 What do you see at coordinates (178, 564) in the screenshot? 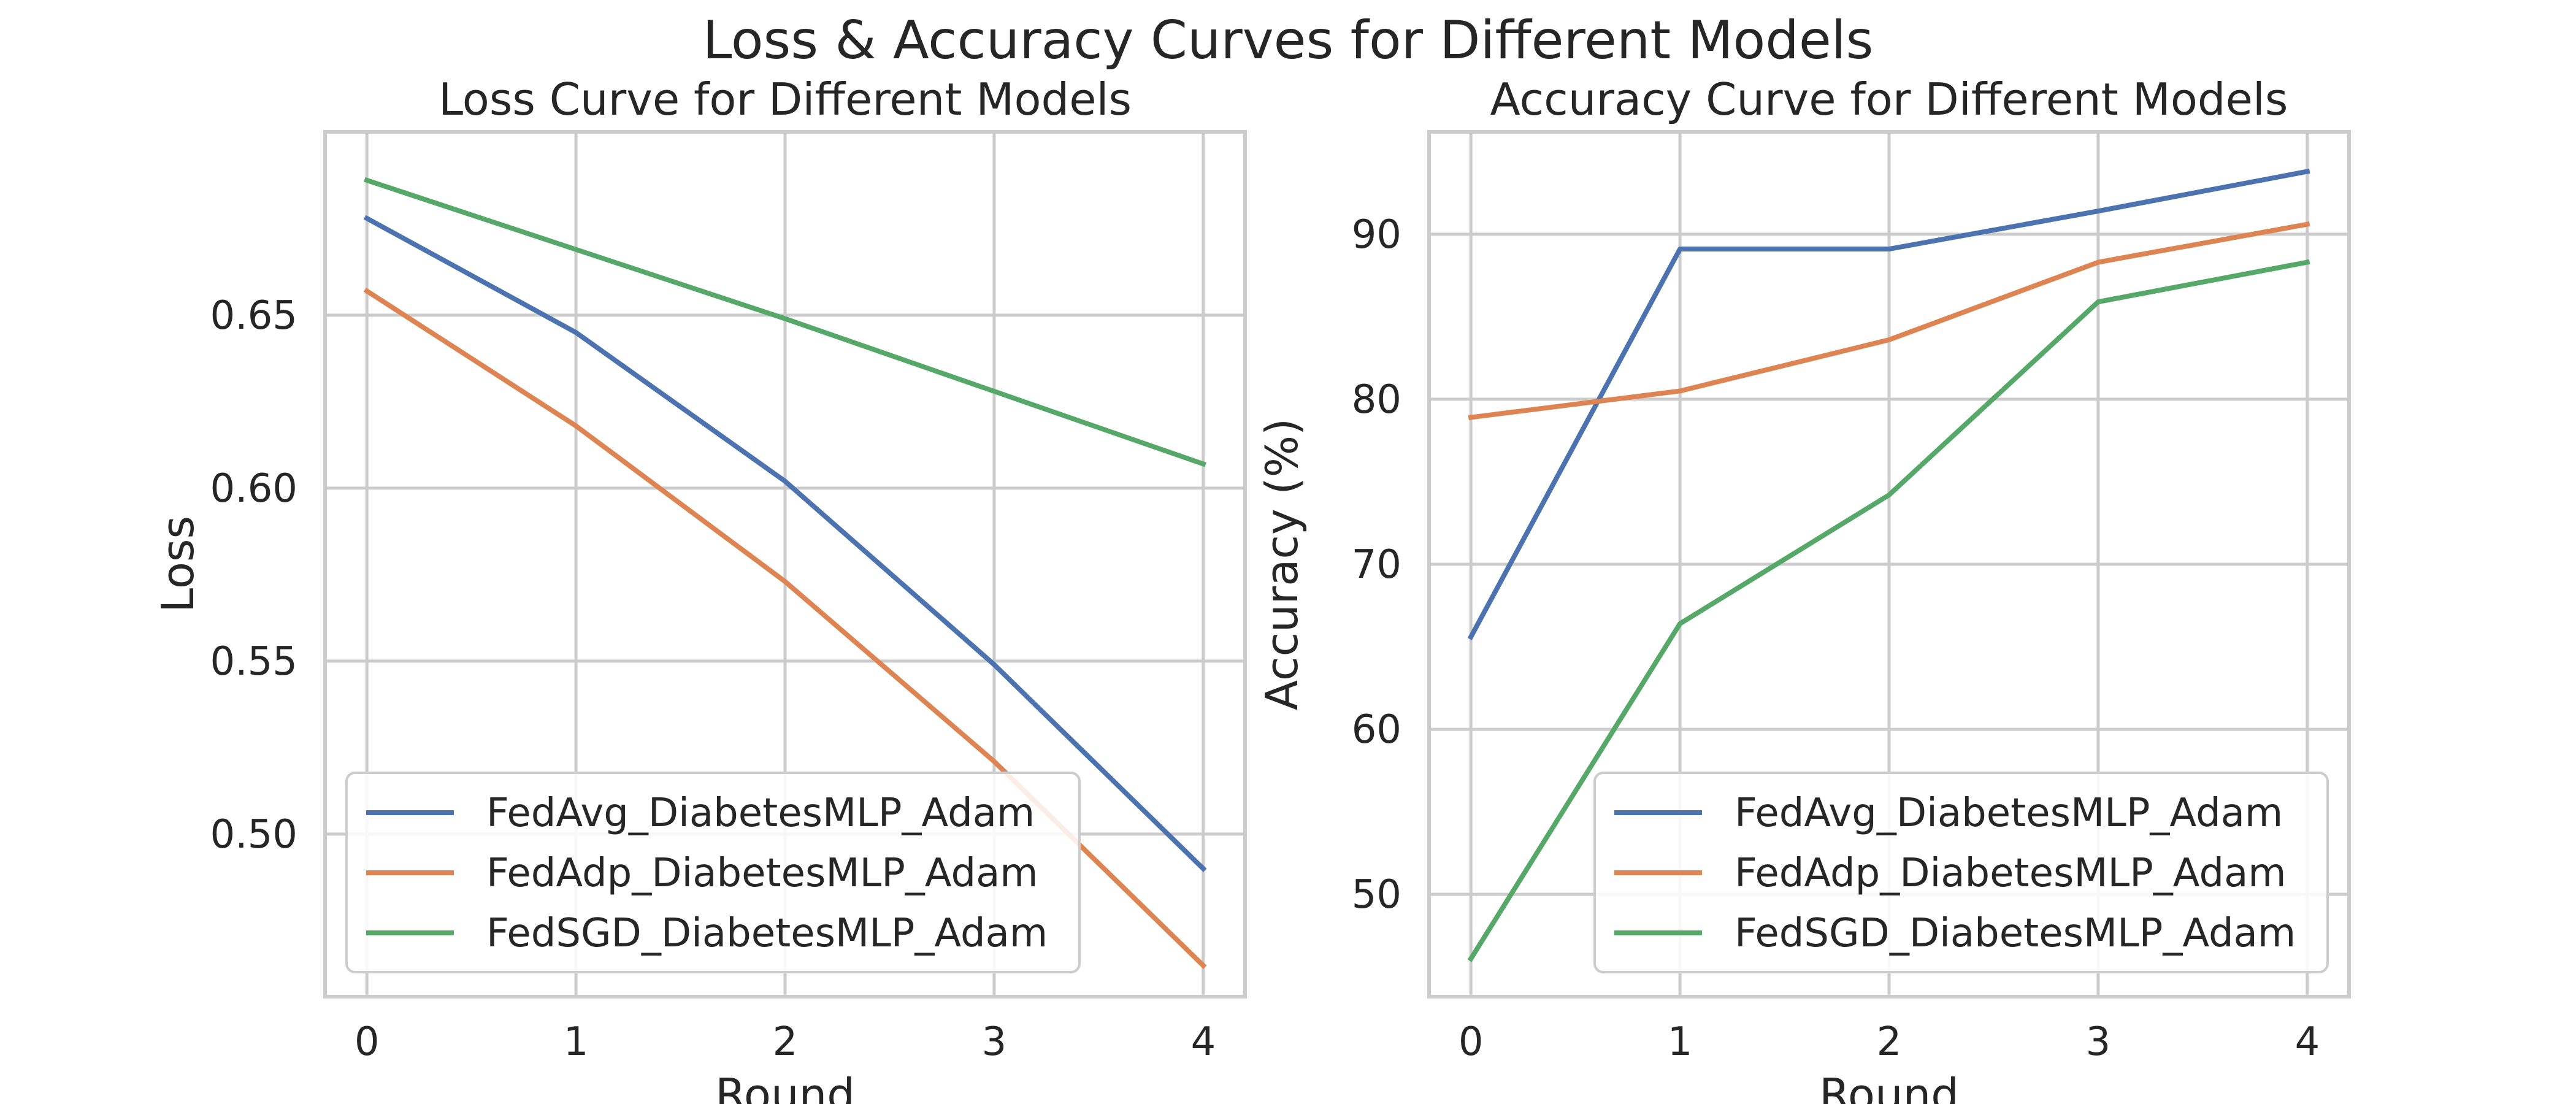
I see `loss-chart-y-axis-label: Loss` at bounding box center [178, 564].